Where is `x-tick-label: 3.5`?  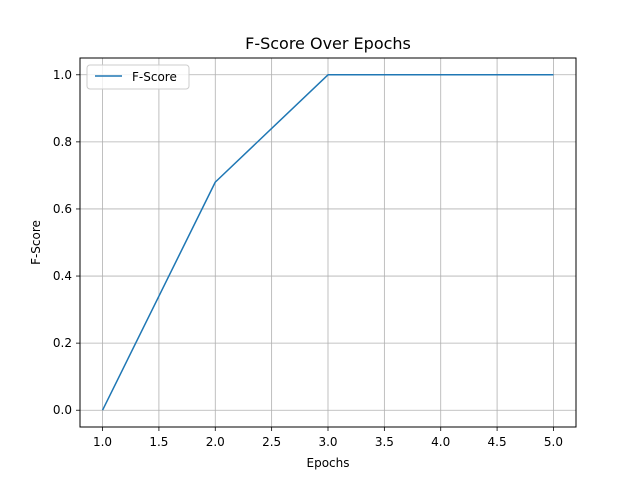 x-tick-label: 3.5 is located at coordinates (384, 442).